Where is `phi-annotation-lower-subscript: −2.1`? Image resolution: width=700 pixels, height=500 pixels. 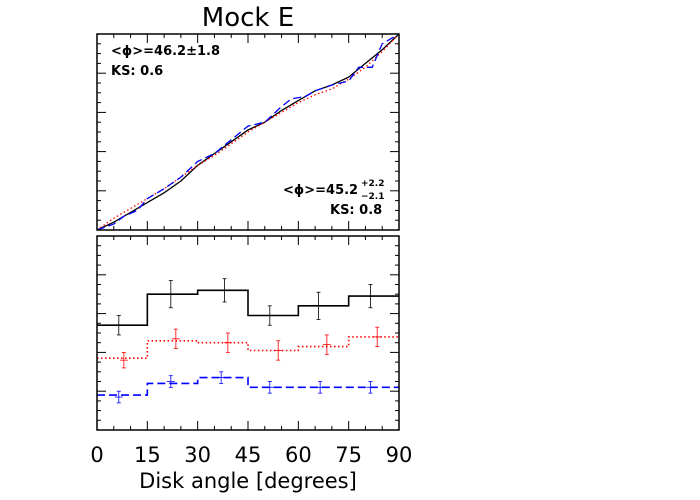
phi-annotation-lower-subscript: −2.1 is located at coordinates (372, 197).